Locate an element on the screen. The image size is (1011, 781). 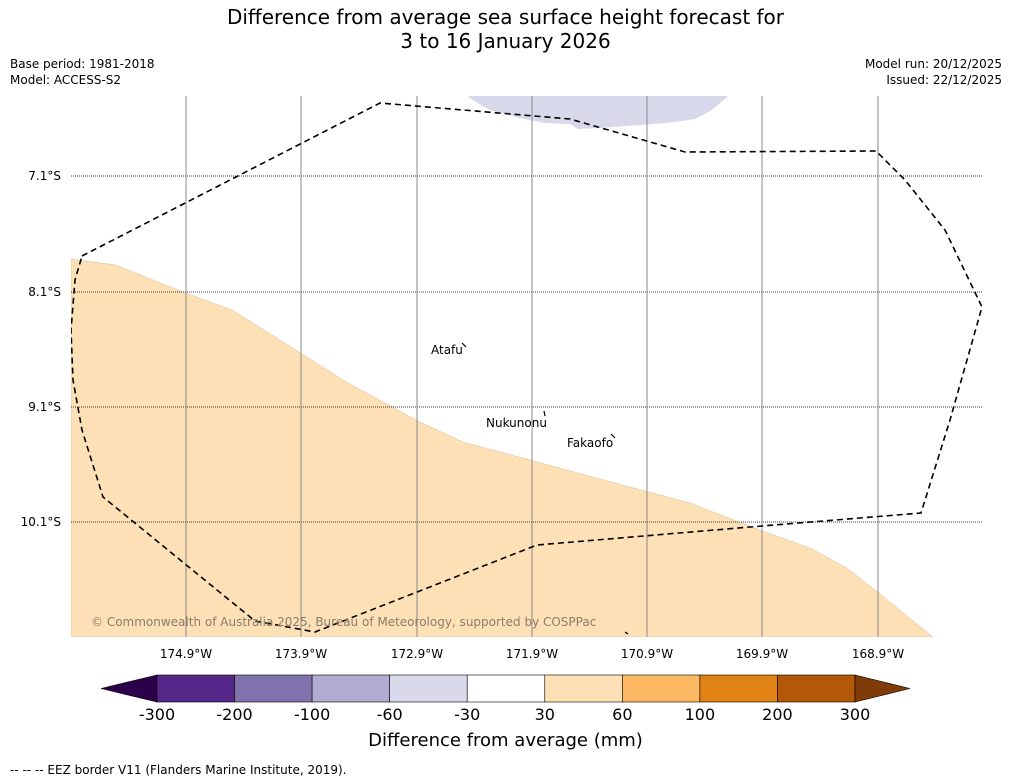
base-period: Base period: 1981-2018 is located at coordinates (82, 64).